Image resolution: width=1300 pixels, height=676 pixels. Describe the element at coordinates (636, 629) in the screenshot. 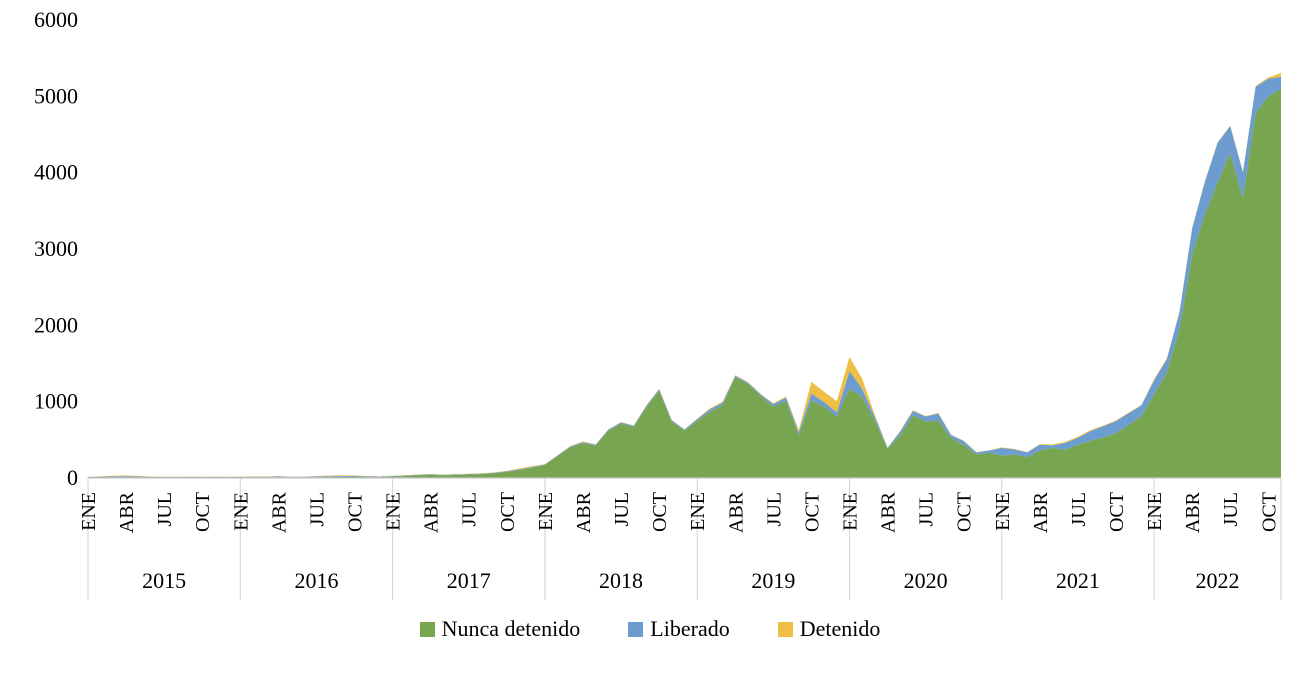

I see `legend-swatch-liberado-icon` at that location.